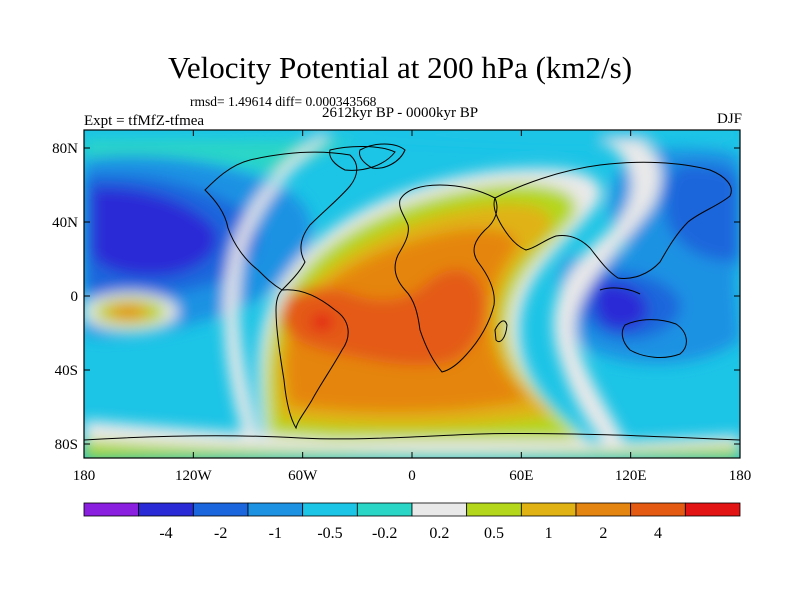 The width and height of the screenshot is (800, 600). Describe the element at coordinates (631, 476) in the screenshot. I see `lon-tick-label: 120E` at that location.